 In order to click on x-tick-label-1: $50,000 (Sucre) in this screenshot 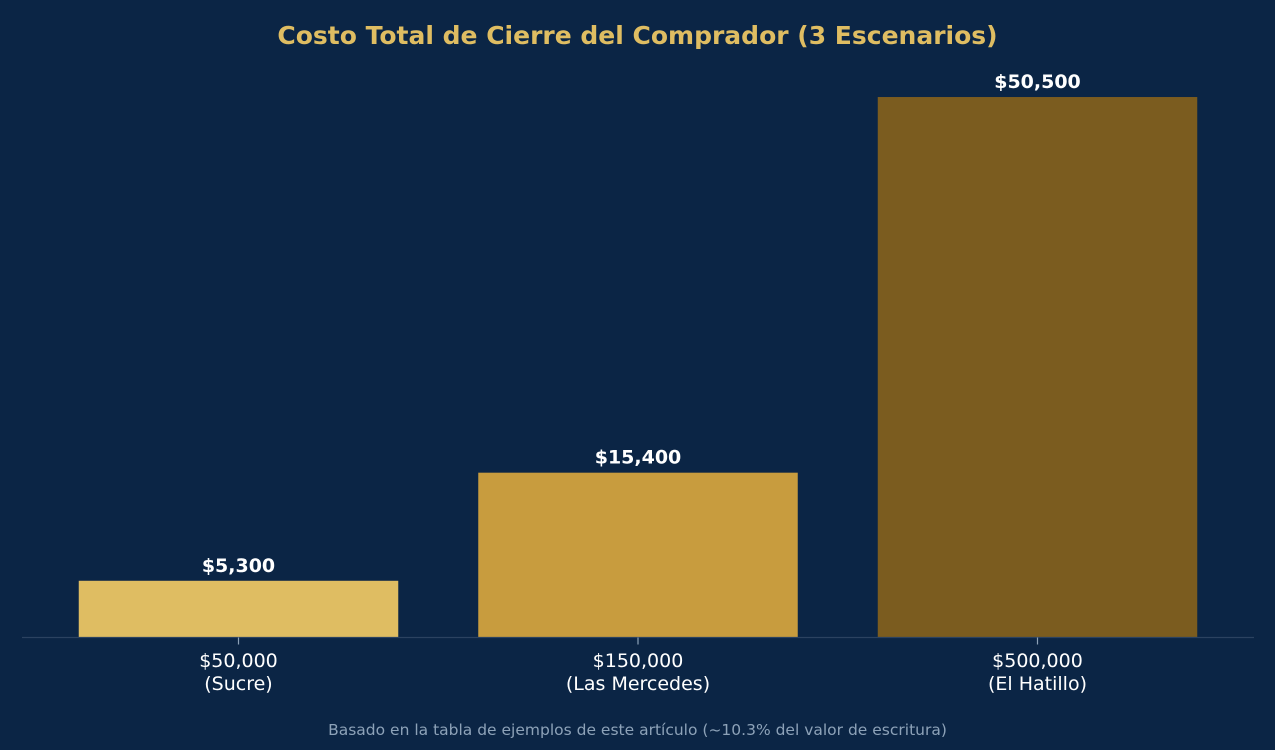, I will do `click(238, 672)`.